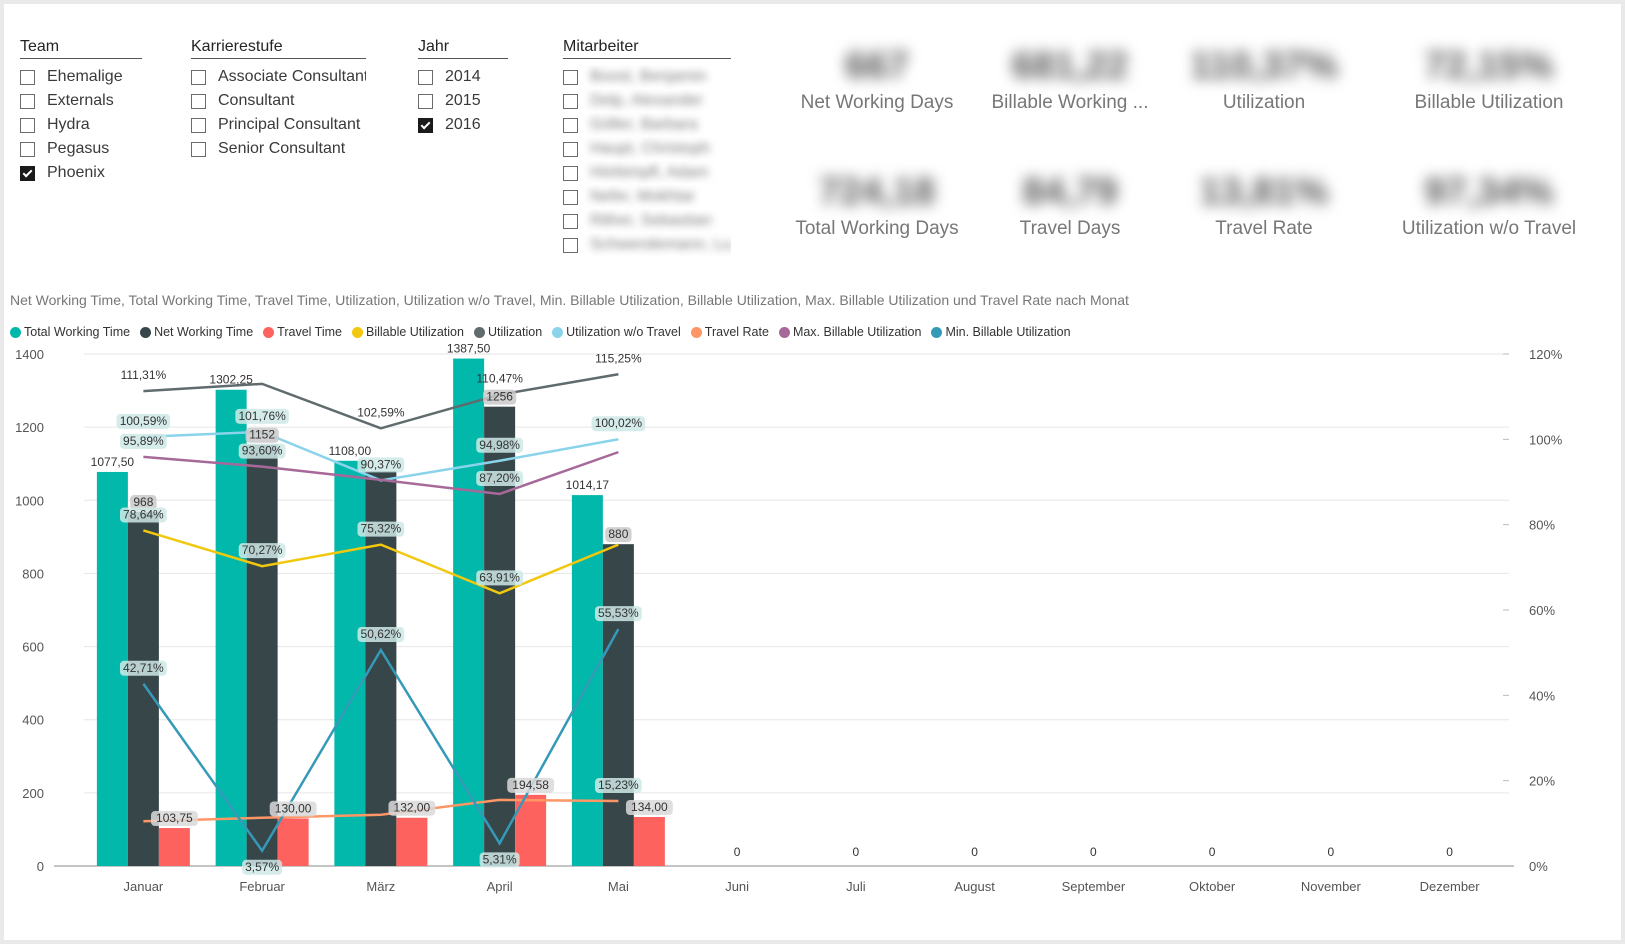 Image resolution: width=1625 pixels, height=944 pixels. Describe the element at coordinates (849, 332) in the screenshot. I see `legend-item-max-billable-utilization: Max. Billable Utilization` at that location.